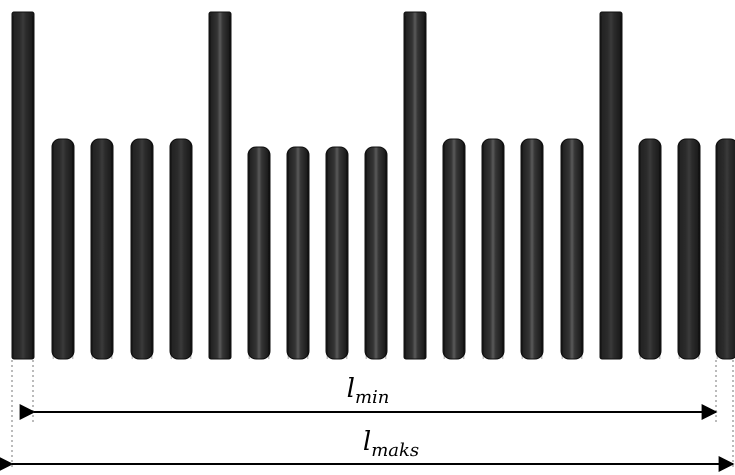 The width and height of the screenshot is (735, 475). I want to click on l-maks-label: lmaks, so click(391, 444).